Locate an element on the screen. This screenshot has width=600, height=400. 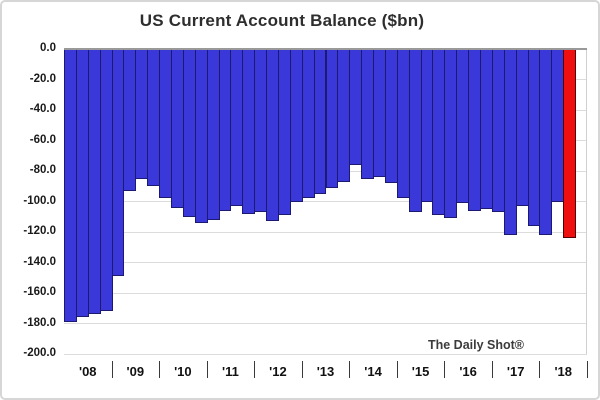
y-tick-label: -80.0 is located at coordinates (42, 170).